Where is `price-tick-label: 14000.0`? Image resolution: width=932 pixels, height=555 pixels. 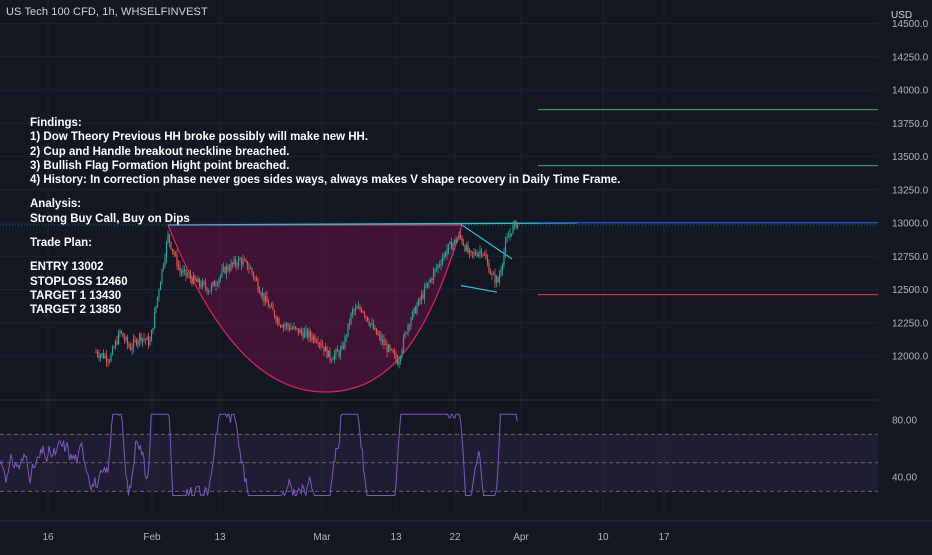 price-tick-label: 14000.0 is located at coordinates (910, 91).